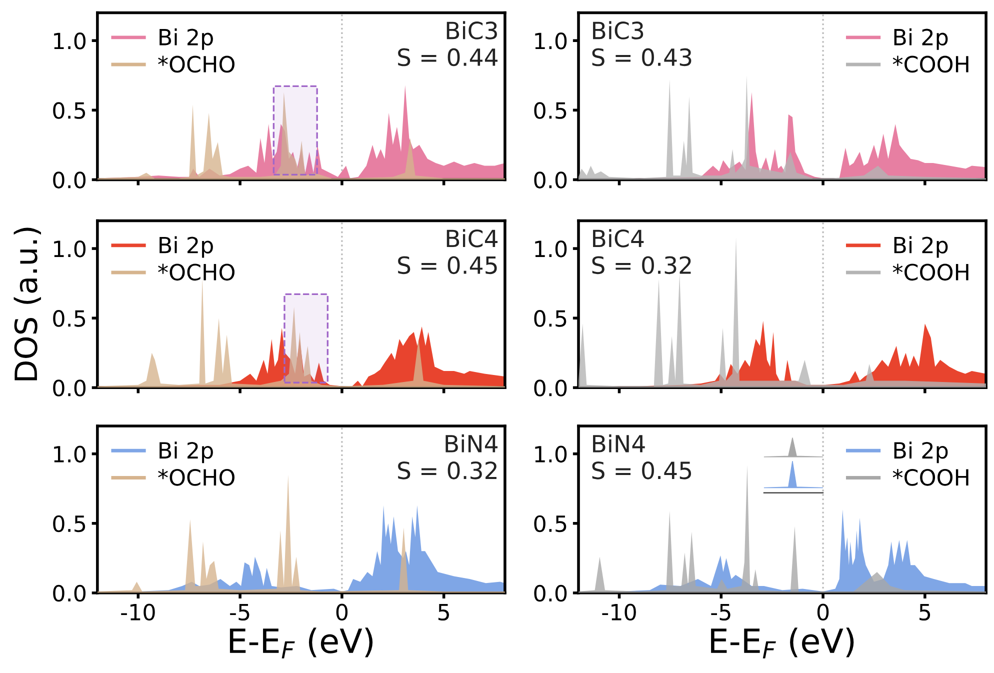 The image size is (994, 673). Describe the element at coordinates (27, 304) in the screenshot. I see `y-axis-title: DOS (a.u.)` at that location.